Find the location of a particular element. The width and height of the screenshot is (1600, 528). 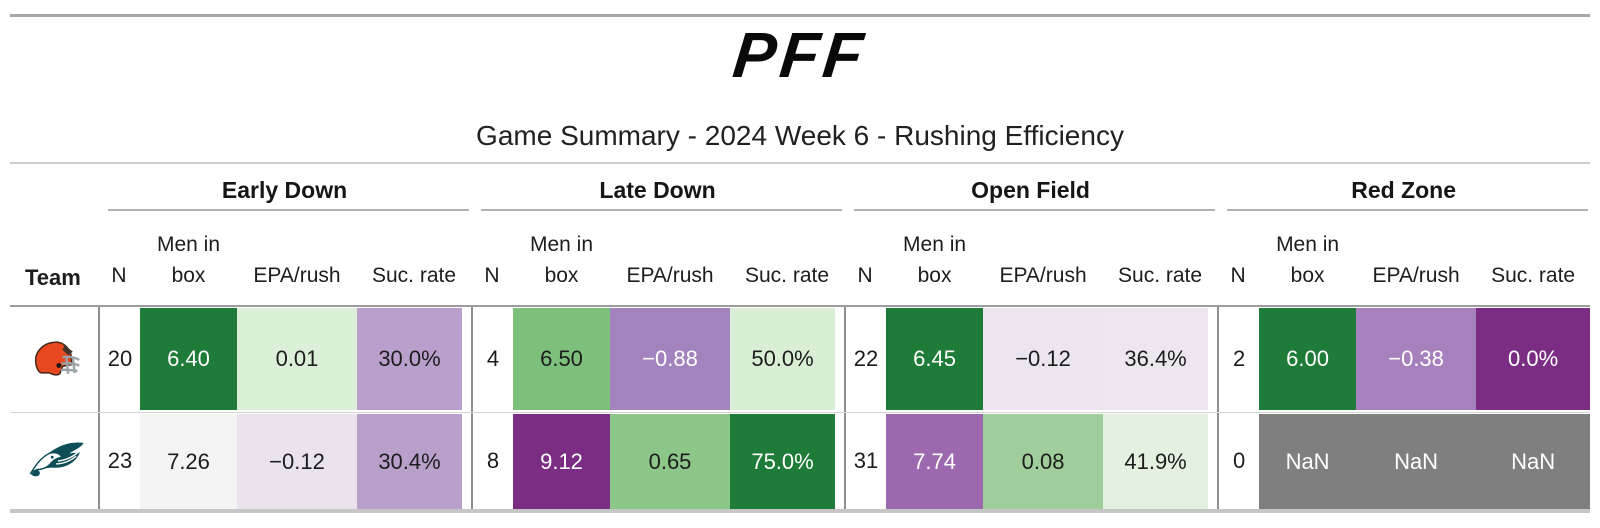

group-header-early-down: Early Down is located at coordinates (284, 190).